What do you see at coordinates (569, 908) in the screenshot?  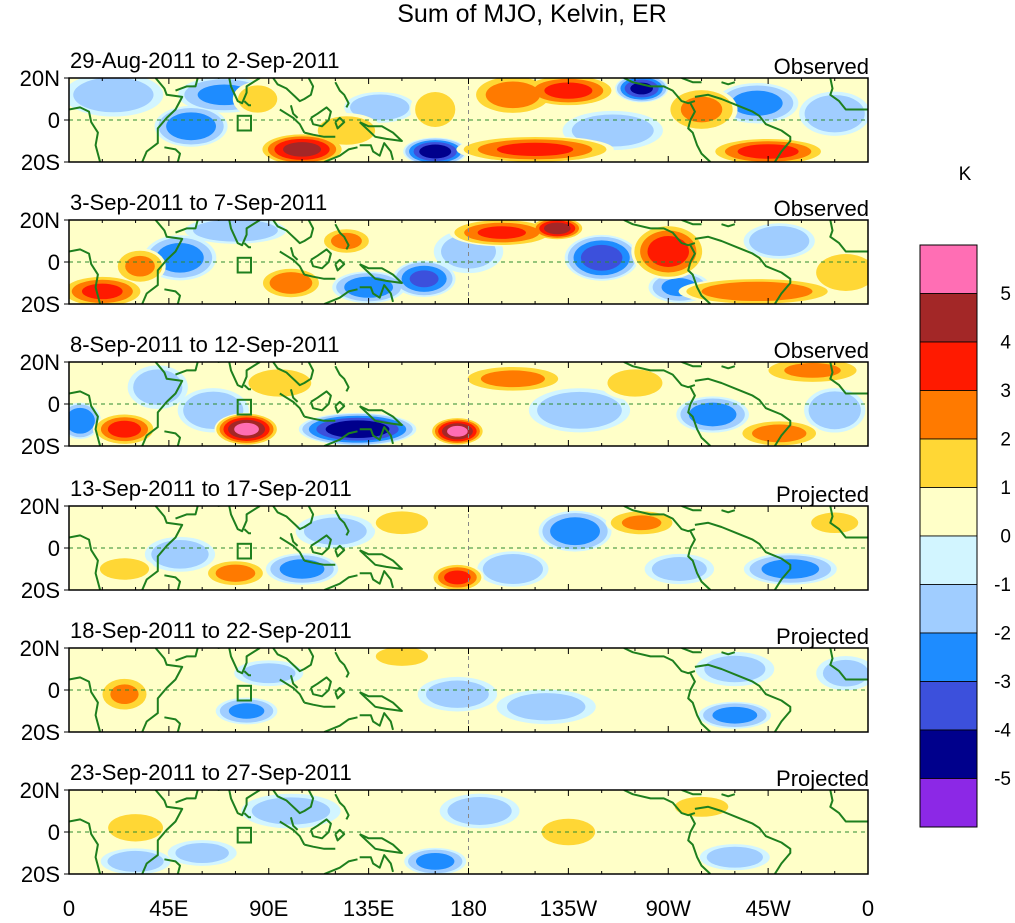 I see `x-tick-label: 135W` at bounding box center [569, 908].